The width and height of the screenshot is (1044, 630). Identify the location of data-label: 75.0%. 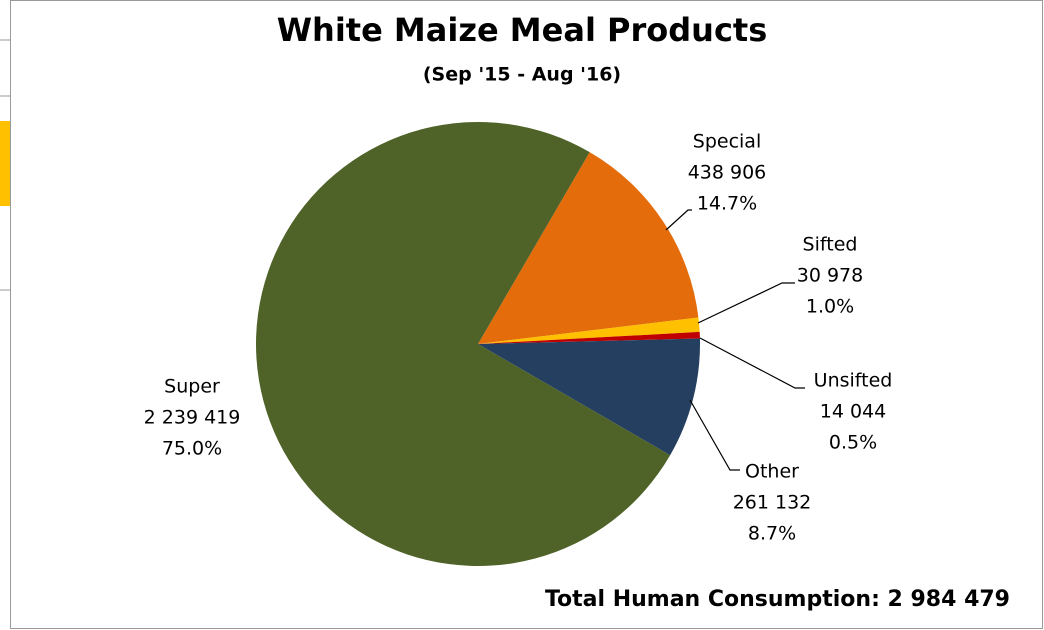
(192, 449).